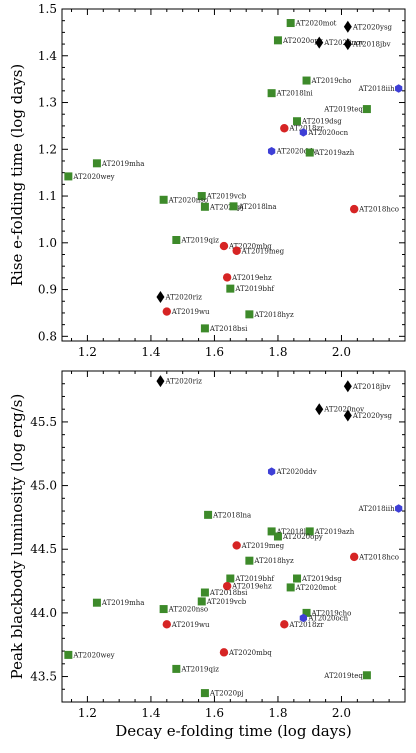 The image size is (416, 753). What do you see at coordinates (47, 336) in the screenshot?
I see `y-tick-label: 0.8` at bounding box center [47, 336].